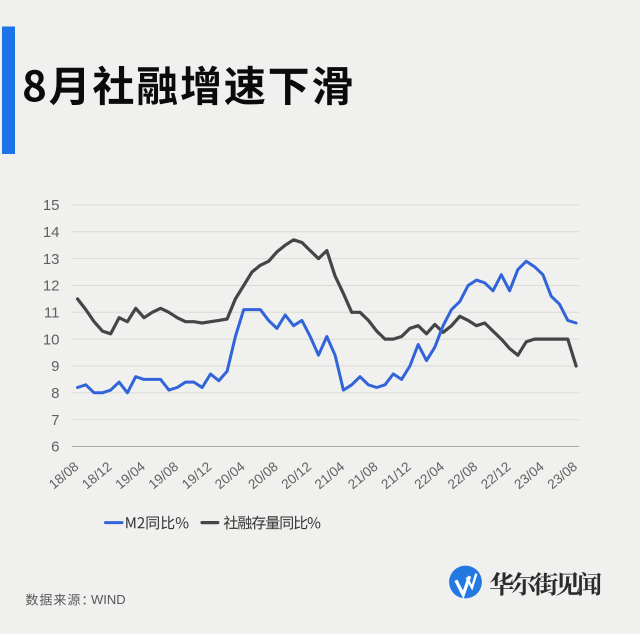  What do you see at coordinates (51, 286) in the screenshot?
I see `svg-text: 12` at bounding box center [51, 286].